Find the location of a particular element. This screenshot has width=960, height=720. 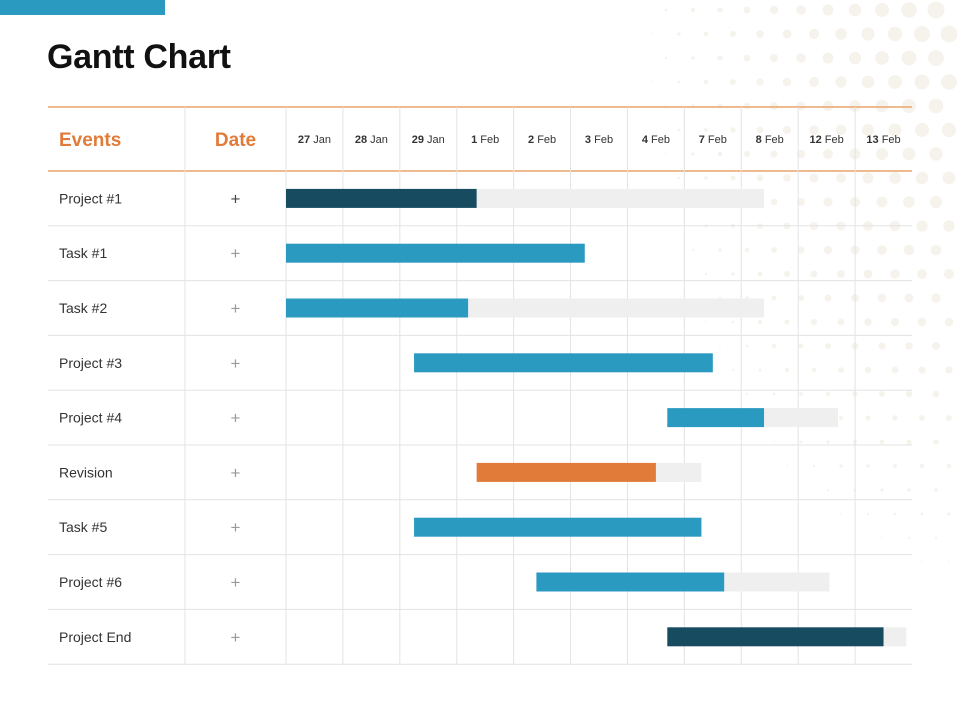

date-column-label: 12 Feb is located at coordinates (827, 140).